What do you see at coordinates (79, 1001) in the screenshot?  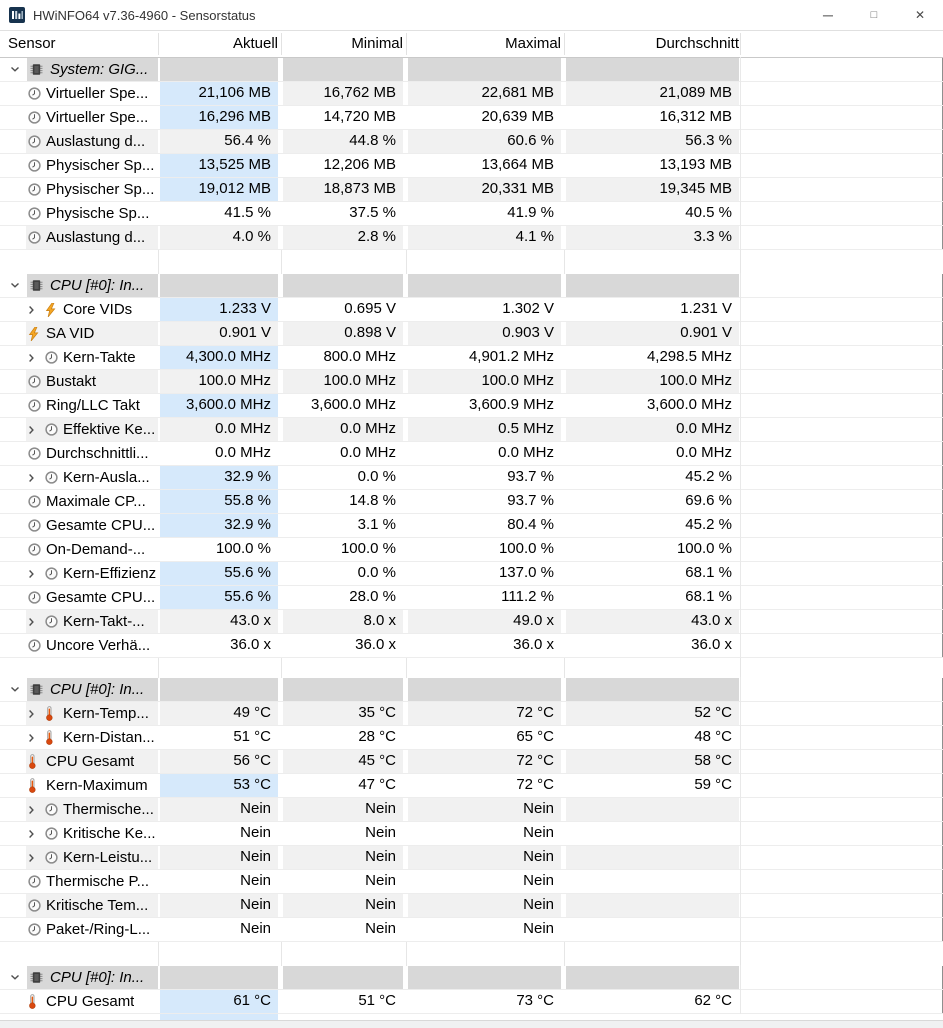 I see `sensor-name-cell: CPU Gesamt` at bounding box center [79, 1001].